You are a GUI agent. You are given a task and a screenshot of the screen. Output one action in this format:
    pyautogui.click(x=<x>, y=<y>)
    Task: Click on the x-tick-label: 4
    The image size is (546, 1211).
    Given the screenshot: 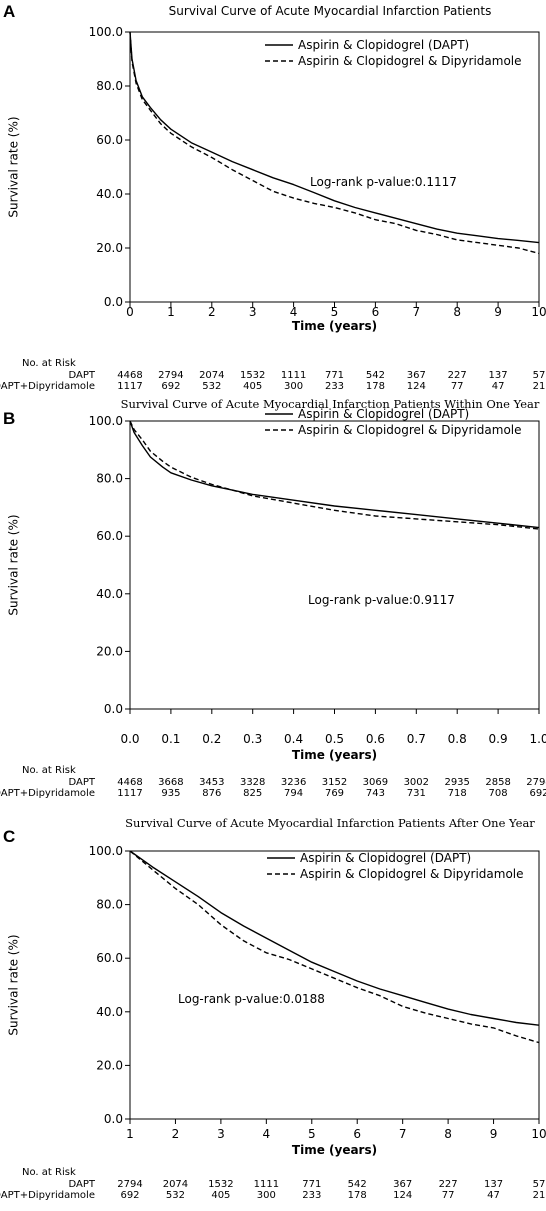 What is the action you would take?
    pyautogui.click(x=267, y=1134)
    